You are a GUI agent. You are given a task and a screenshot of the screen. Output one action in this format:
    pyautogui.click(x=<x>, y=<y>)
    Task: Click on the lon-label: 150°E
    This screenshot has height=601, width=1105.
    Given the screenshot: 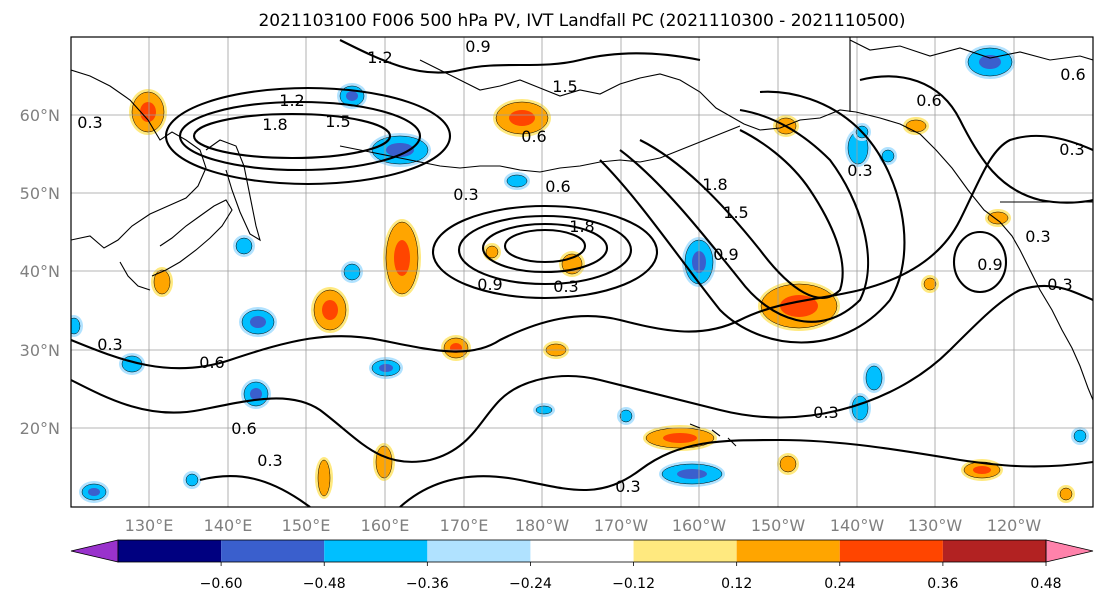 What is the action you would take?
    pyautogui.click(x=306, y=525)
    